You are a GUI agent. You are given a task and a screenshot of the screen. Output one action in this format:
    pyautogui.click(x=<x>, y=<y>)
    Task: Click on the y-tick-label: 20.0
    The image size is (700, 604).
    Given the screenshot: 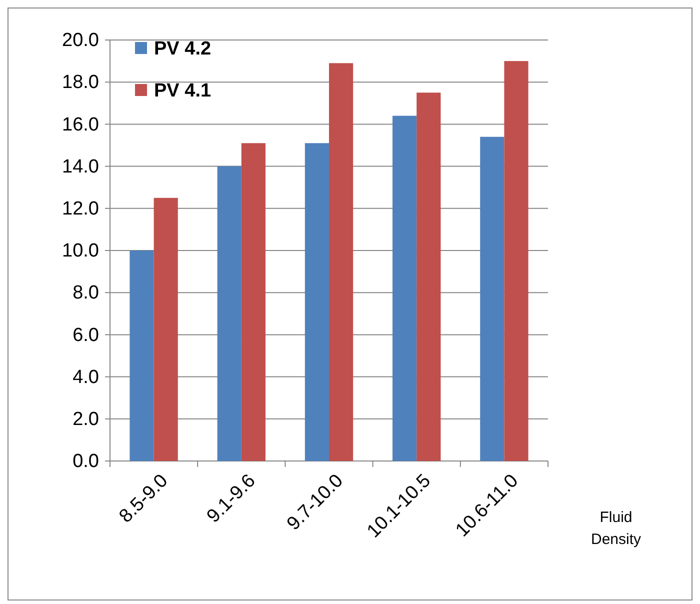 What is the action you would take?
    pyautogui.click(x=80, y=41)
    